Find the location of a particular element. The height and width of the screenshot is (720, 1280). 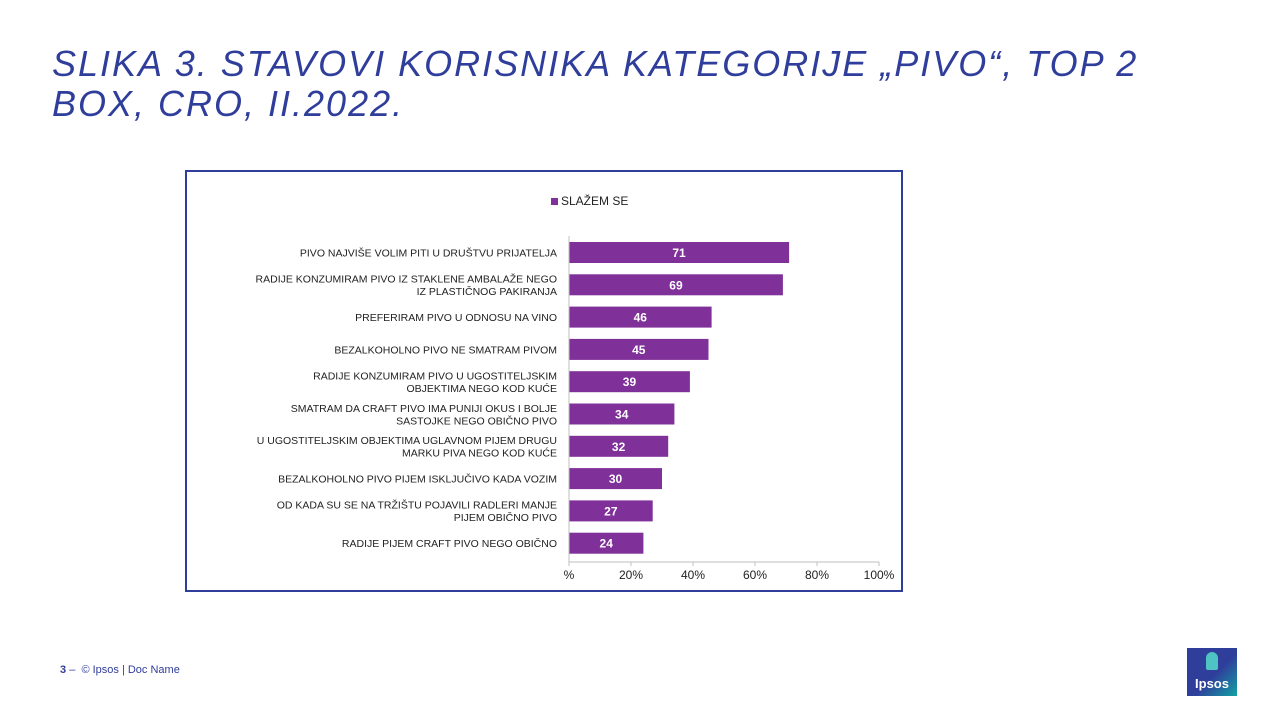

data-label: 27 is located at coordinates (611, 511).